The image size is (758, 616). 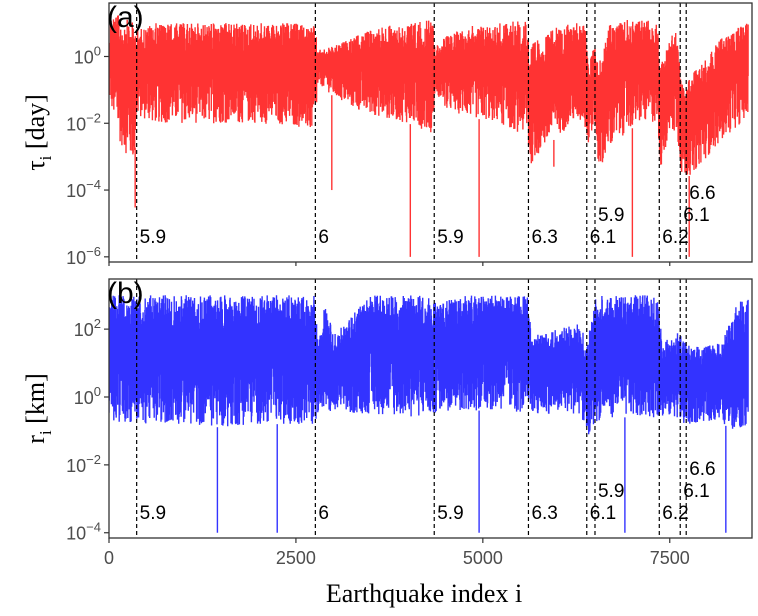 I want to click on y-tick-label: 10², so click(x=87, y=328).